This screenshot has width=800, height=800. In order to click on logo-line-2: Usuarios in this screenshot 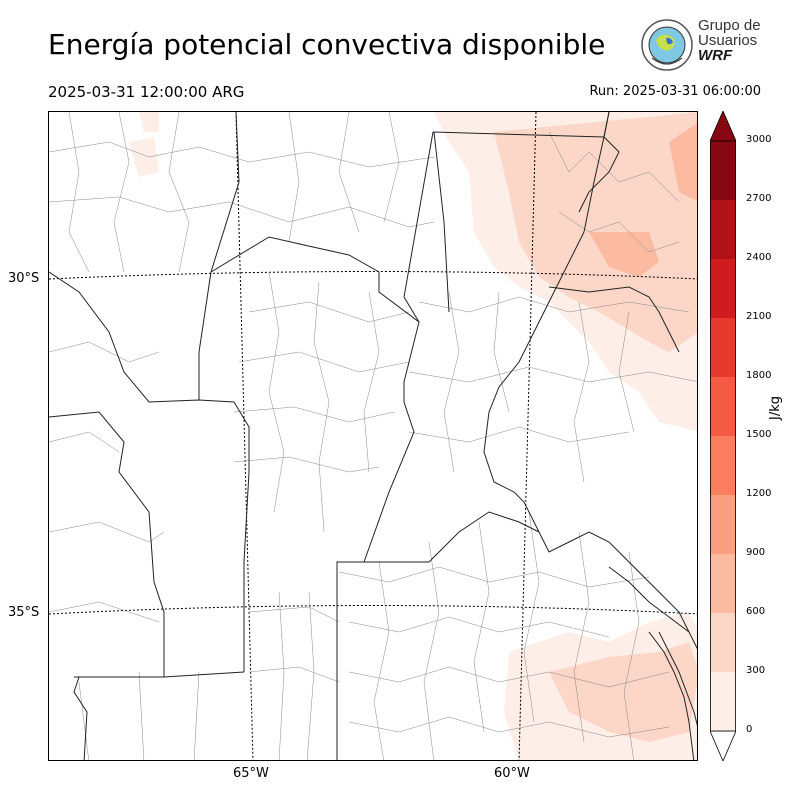, I will do `click(728, 40)`.